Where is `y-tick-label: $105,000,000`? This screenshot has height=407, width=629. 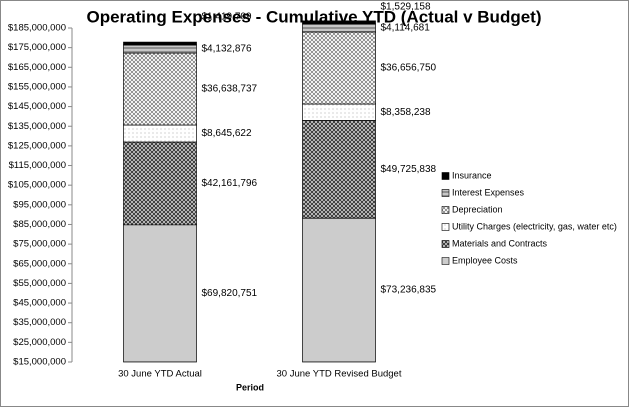 y-tick-label: $105,000,000 is located at coordinates (37, 185).